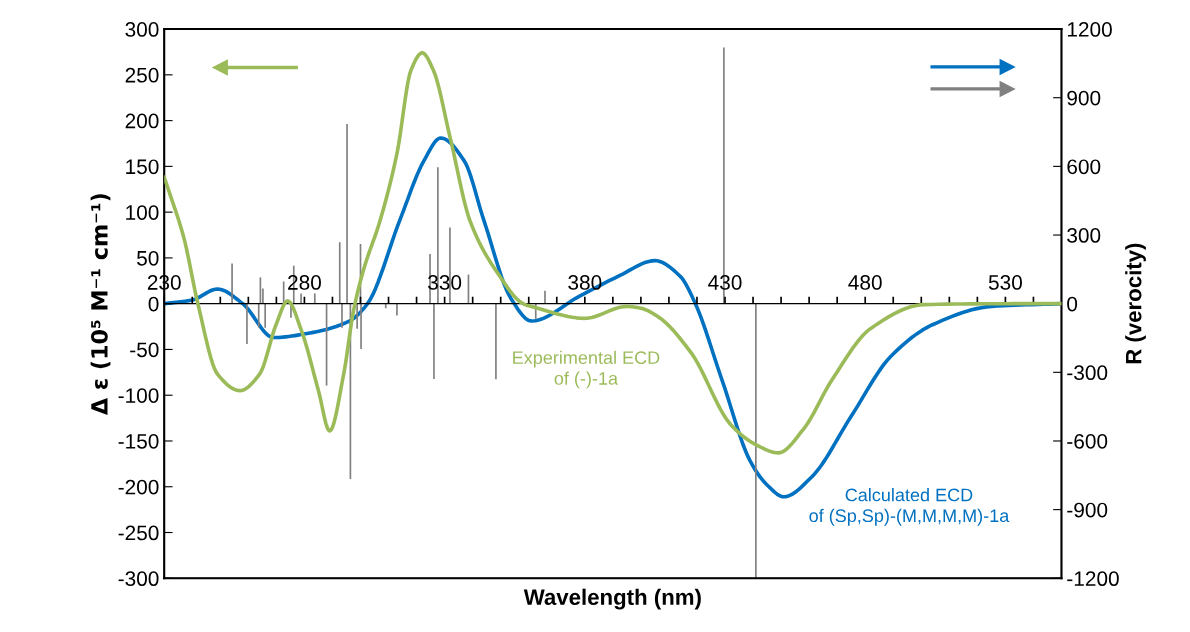 This screenshot has height=632, width=1190. What do you see at coordinates (142, 121) in the screenshot?
I see `y-tick-label: 200` at bounding box center [142, 121].